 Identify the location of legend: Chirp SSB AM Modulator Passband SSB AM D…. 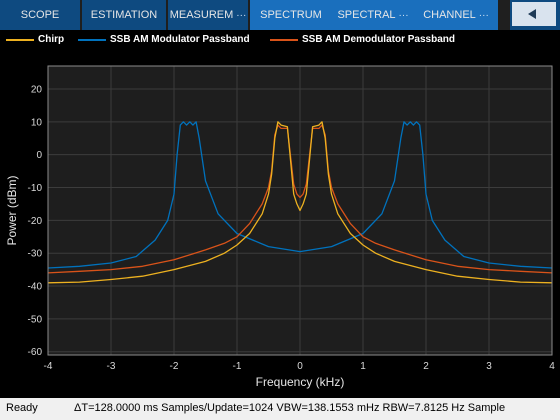
(280, 40).